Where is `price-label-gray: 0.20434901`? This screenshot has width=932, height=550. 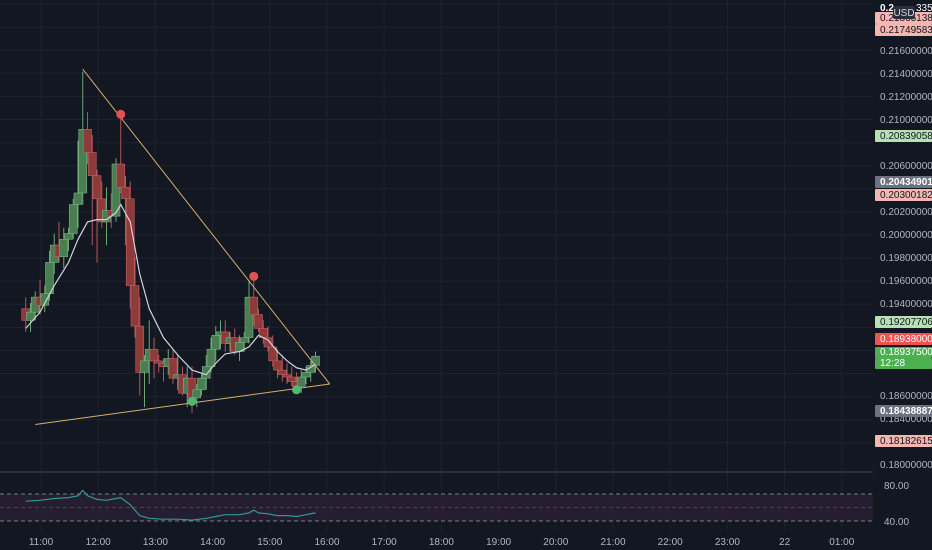 price-label-gray: 0.20434901 is located at coordinates (903, 182).